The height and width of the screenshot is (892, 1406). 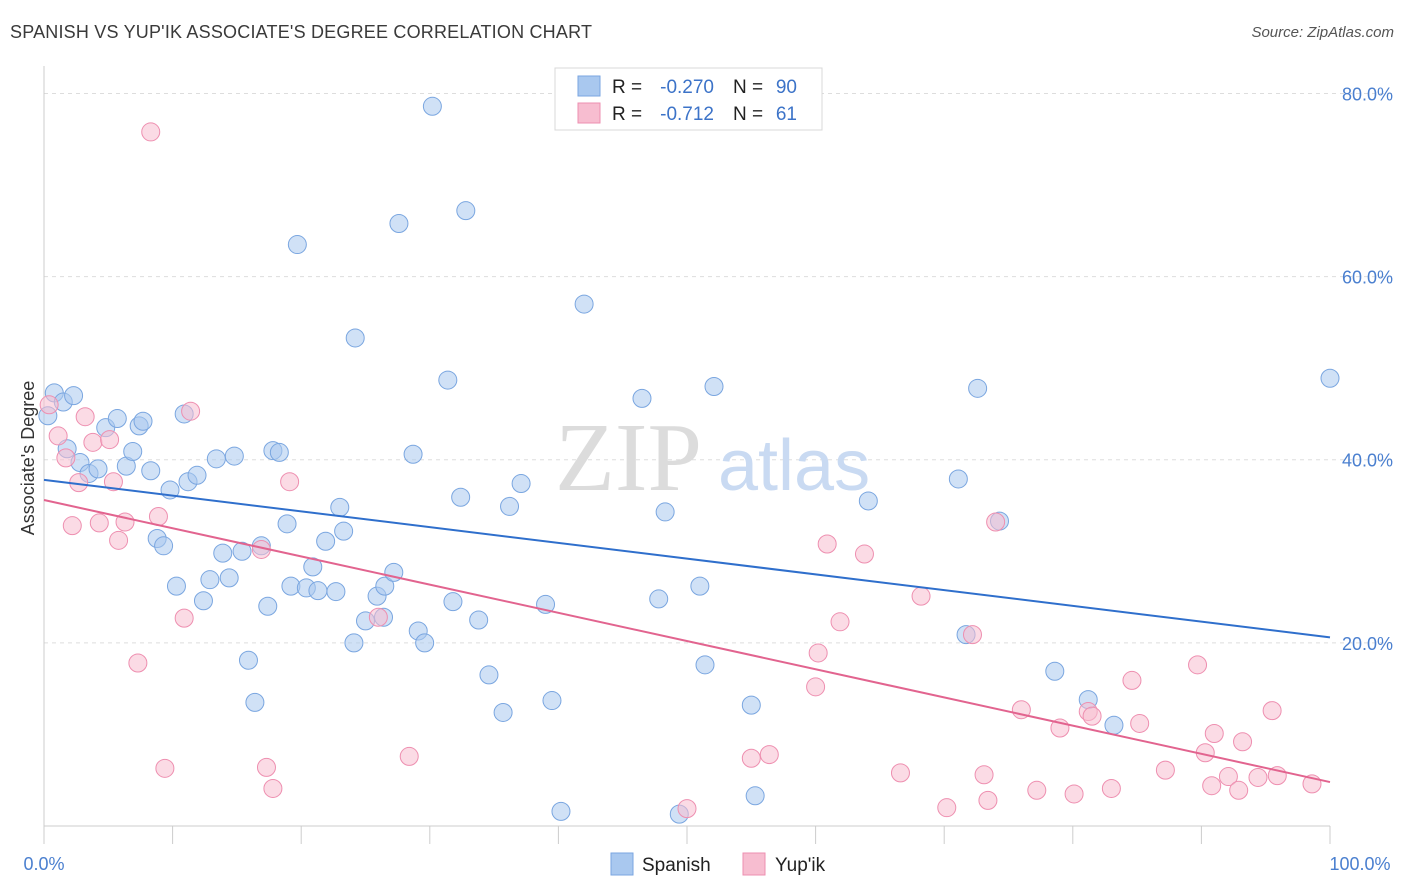 I want to click on legend-top: R = -0.270 N = 90 R = -0.712 N = 61, so click(x=688, y=99).